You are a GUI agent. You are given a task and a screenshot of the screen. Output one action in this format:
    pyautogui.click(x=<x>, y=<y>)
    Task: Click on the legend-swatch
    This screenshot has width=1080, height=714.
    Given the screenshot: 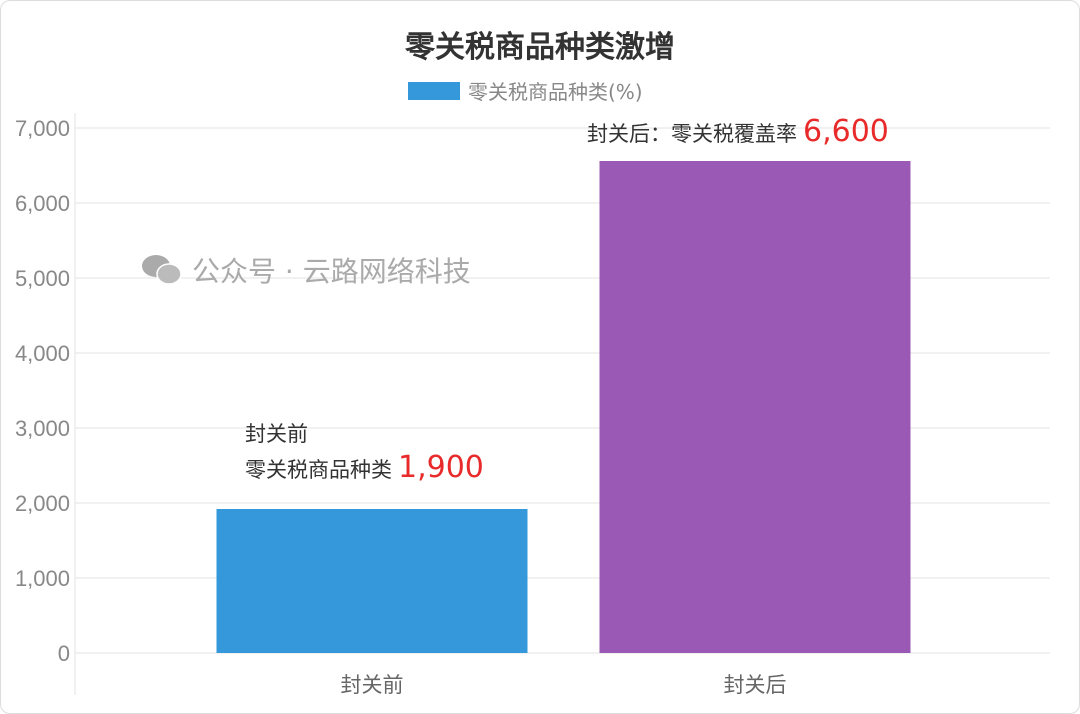 What is the action you would take?
    pyautogui.click(x=434, y=90)
    